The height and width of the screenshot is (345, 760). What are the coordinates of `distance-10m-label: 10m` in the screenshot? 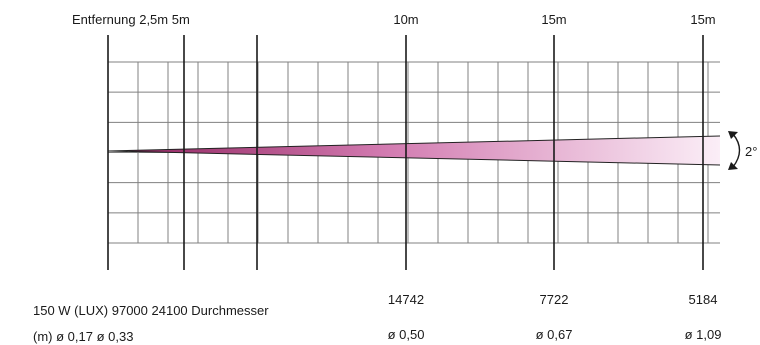 It's located at (406, 19).